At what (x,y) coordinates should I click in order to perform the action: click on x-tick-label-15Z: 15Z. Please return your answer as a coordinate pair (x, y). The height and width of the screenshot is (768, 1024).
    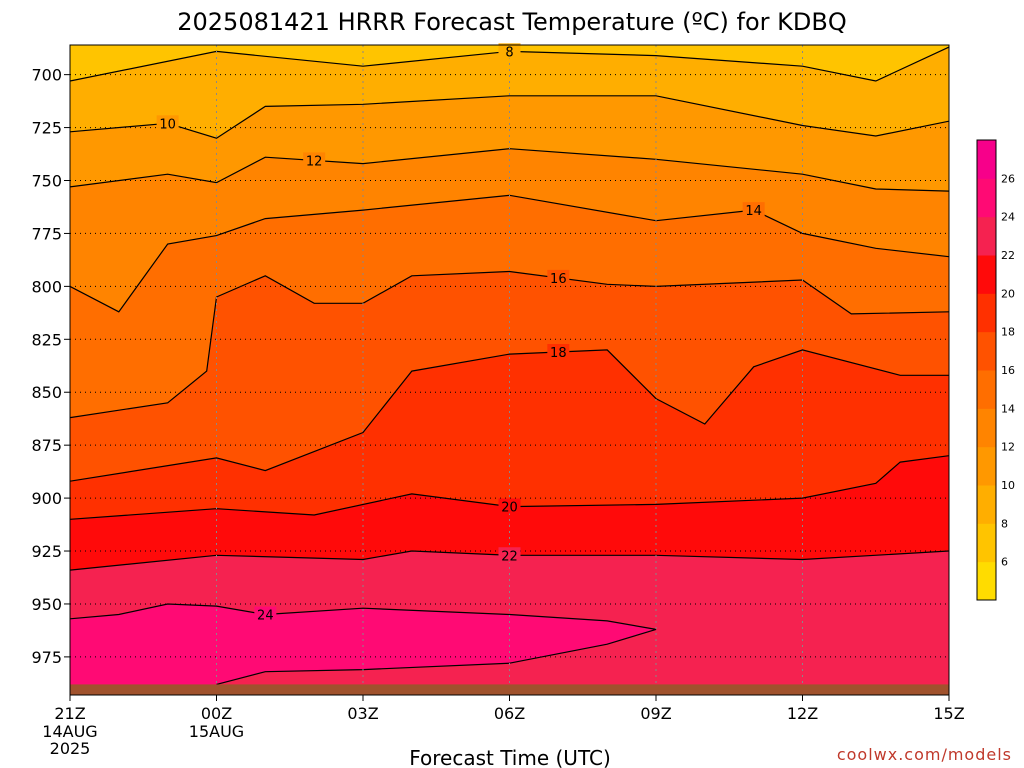
    Looking at the image, I should click on (948, 713).